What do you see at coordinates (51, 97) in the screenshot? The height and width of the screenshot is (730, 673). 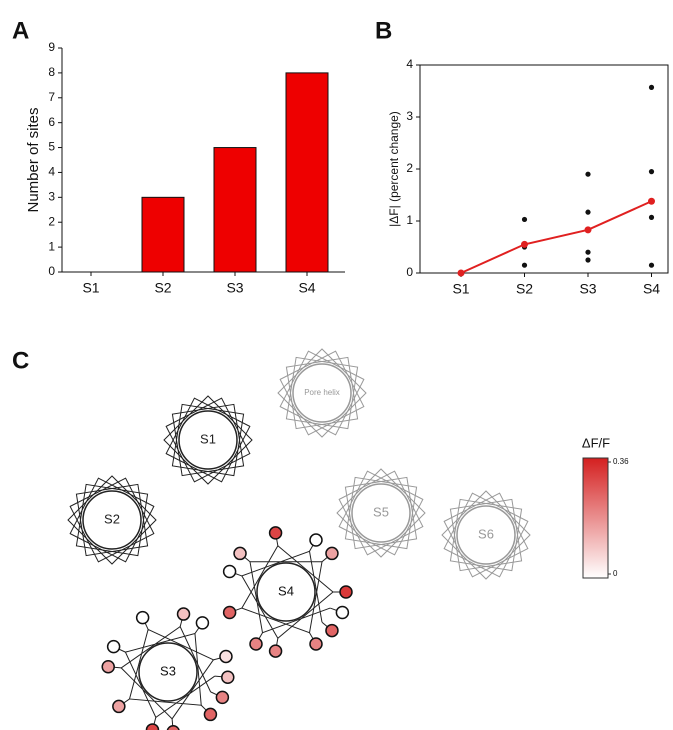 I see `y-tick-label: 7` at bounding box center [51, 97].